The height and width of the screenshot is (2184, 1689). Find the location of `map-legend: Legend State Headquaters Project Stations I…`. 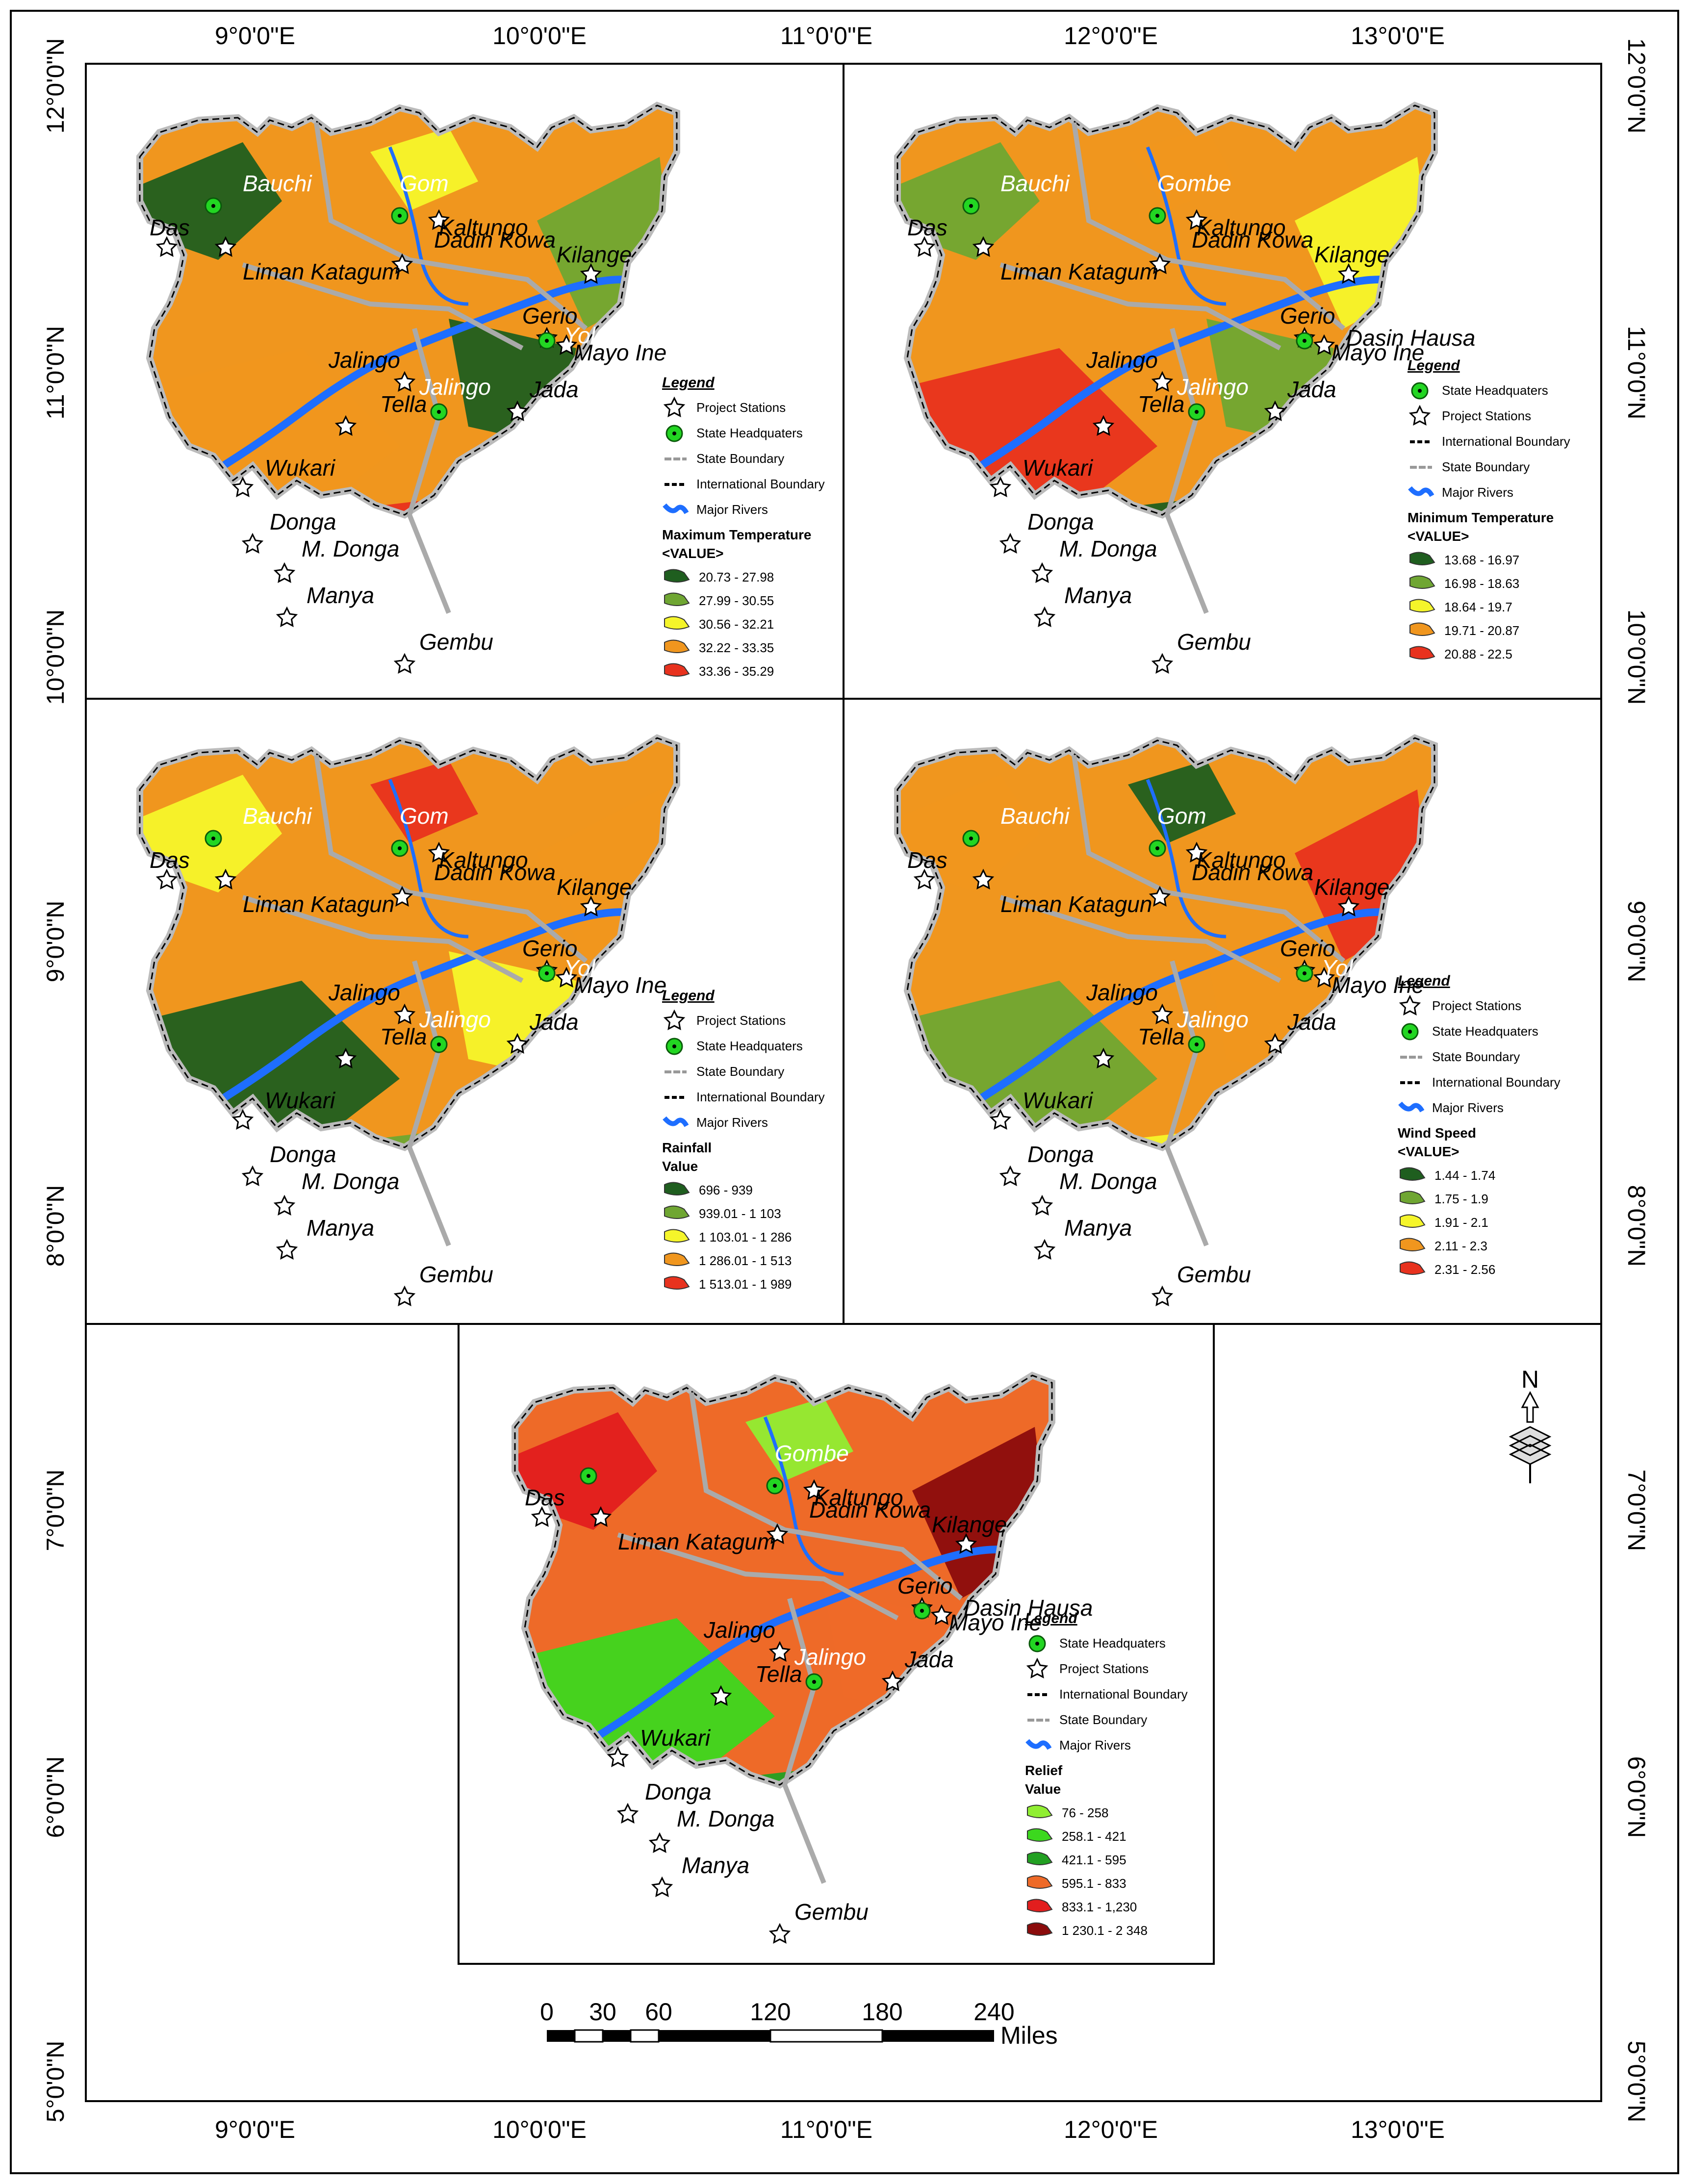

map-legend: Legend State Headquaters Project Stations I… is located at coordinates (1489, 509).